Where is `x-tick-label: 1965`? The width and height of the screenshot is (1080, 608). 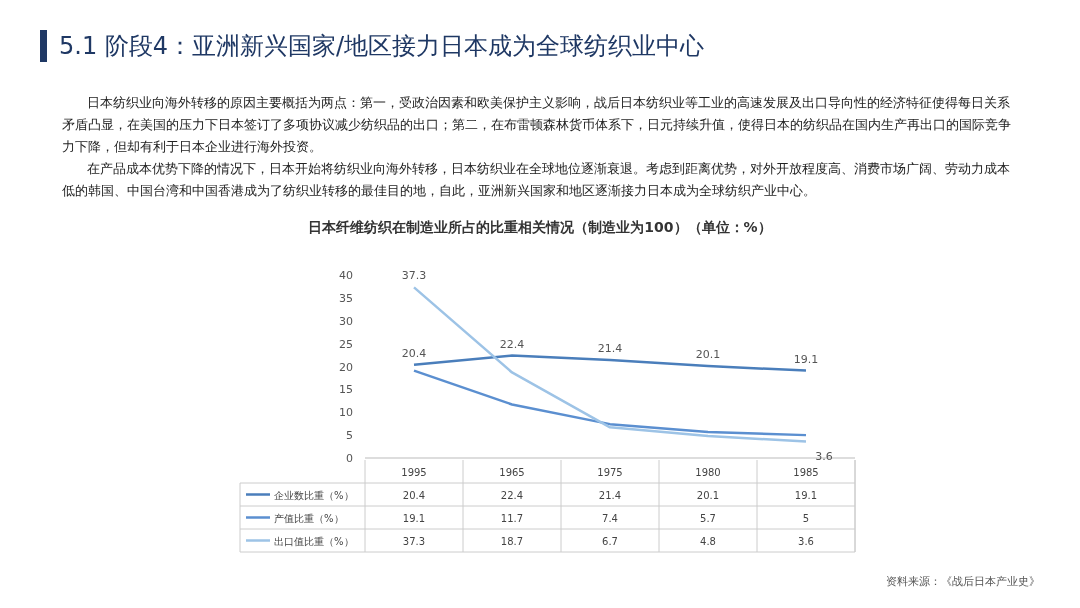
x-tick-label: 1965 is located at coordinates (512, 472).